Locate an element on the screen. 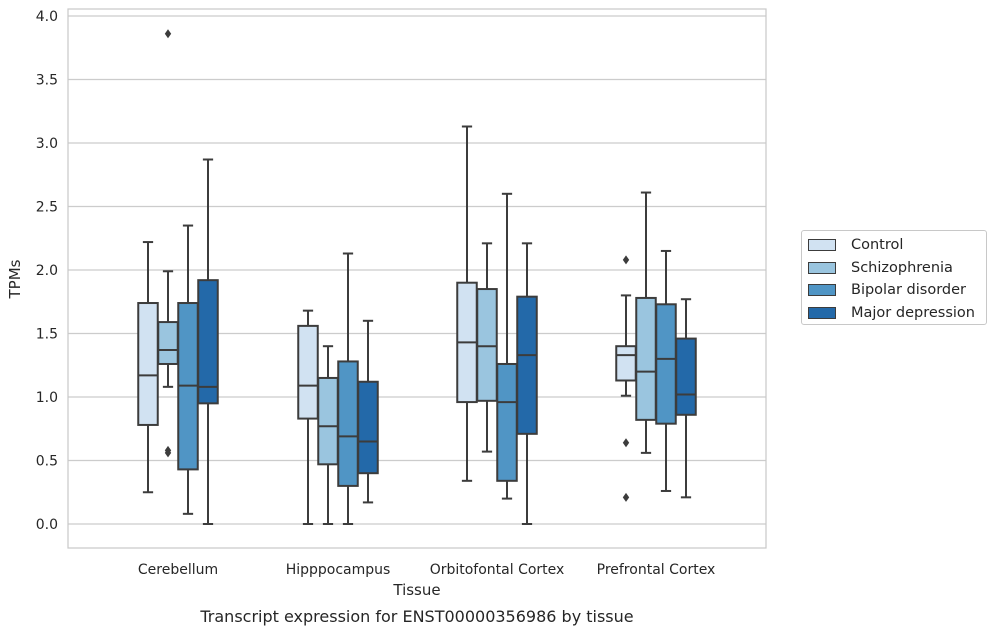  y-tick-label-1: 0.5 is located at coordinates (47, 462).